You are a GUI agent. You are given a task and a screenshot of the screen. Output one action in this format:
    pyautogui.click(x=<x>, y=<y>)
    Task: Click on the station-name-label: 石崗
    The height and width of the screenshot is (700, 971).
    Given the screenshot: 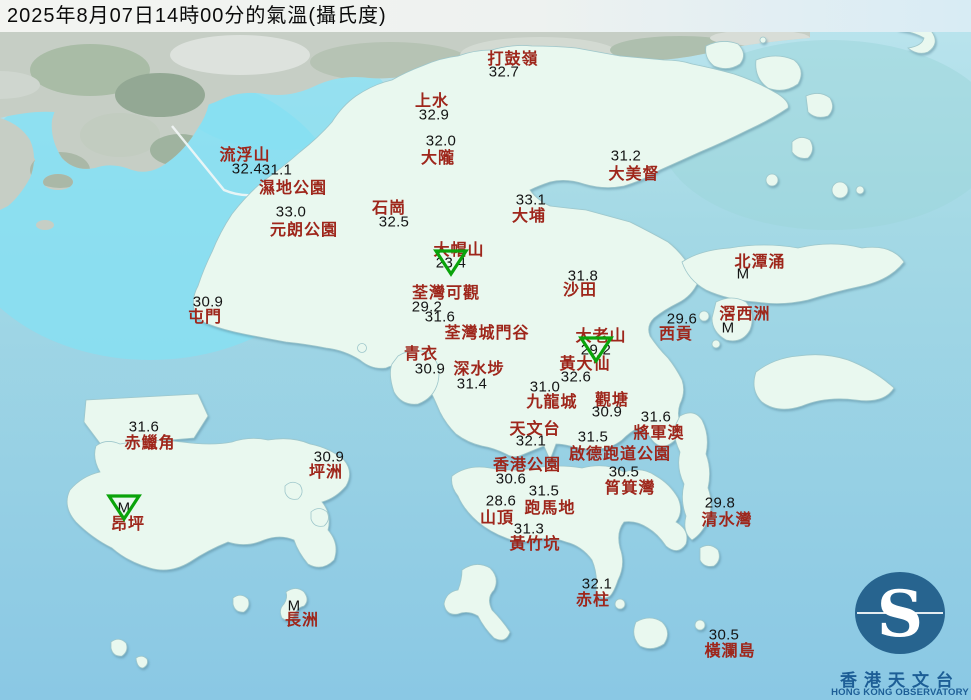 What is the action you would take?
    pyautogui.click(x=389, y=208)
    